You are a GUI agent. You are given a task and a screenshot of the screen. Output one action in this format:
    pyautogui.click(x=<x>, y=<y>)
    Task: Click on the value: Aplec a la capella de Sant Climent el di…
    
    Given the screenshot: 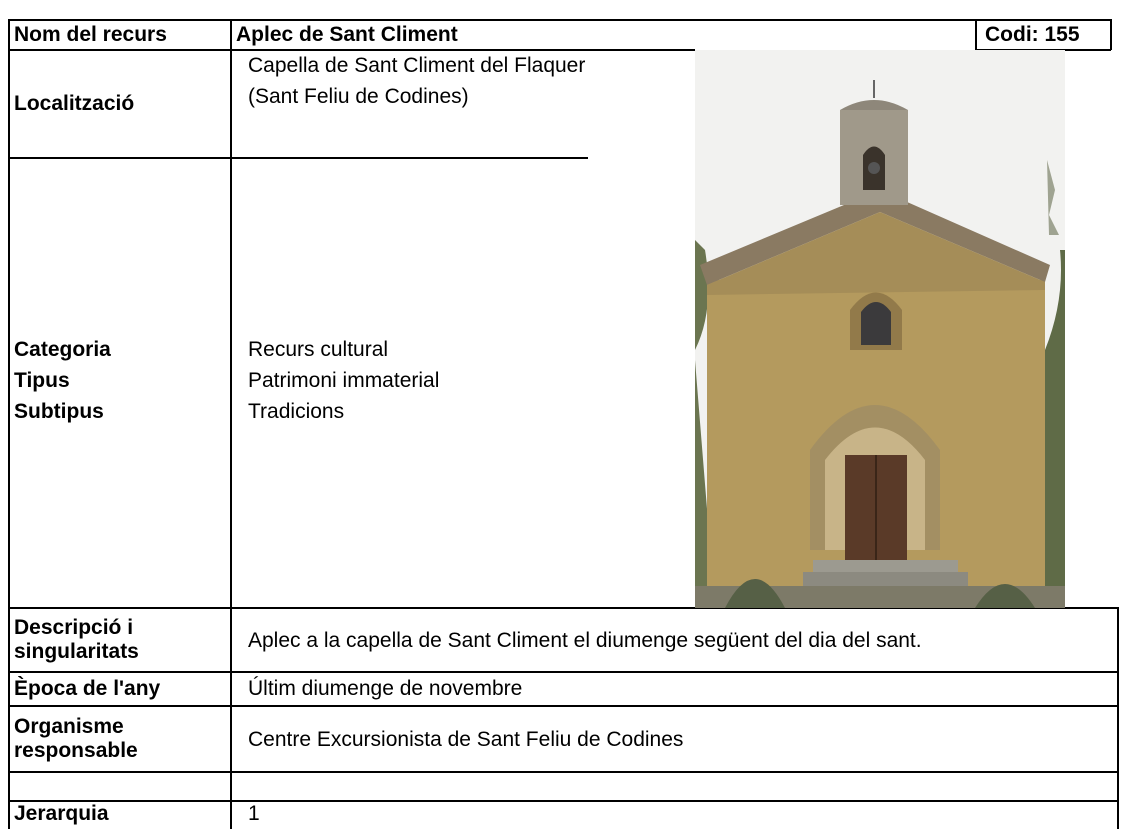 What is the action you would take?
    pyautogui.click(x=585, y=640)
    